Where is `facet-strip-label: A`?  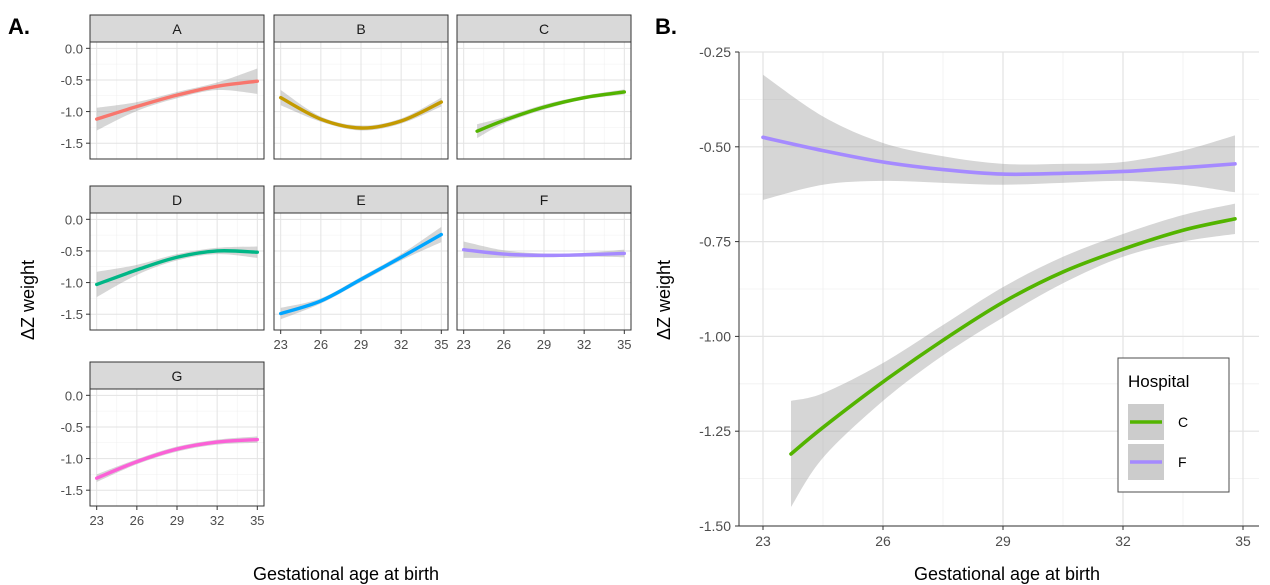
facet-strip-label: A is located at coordinates (177, 29).